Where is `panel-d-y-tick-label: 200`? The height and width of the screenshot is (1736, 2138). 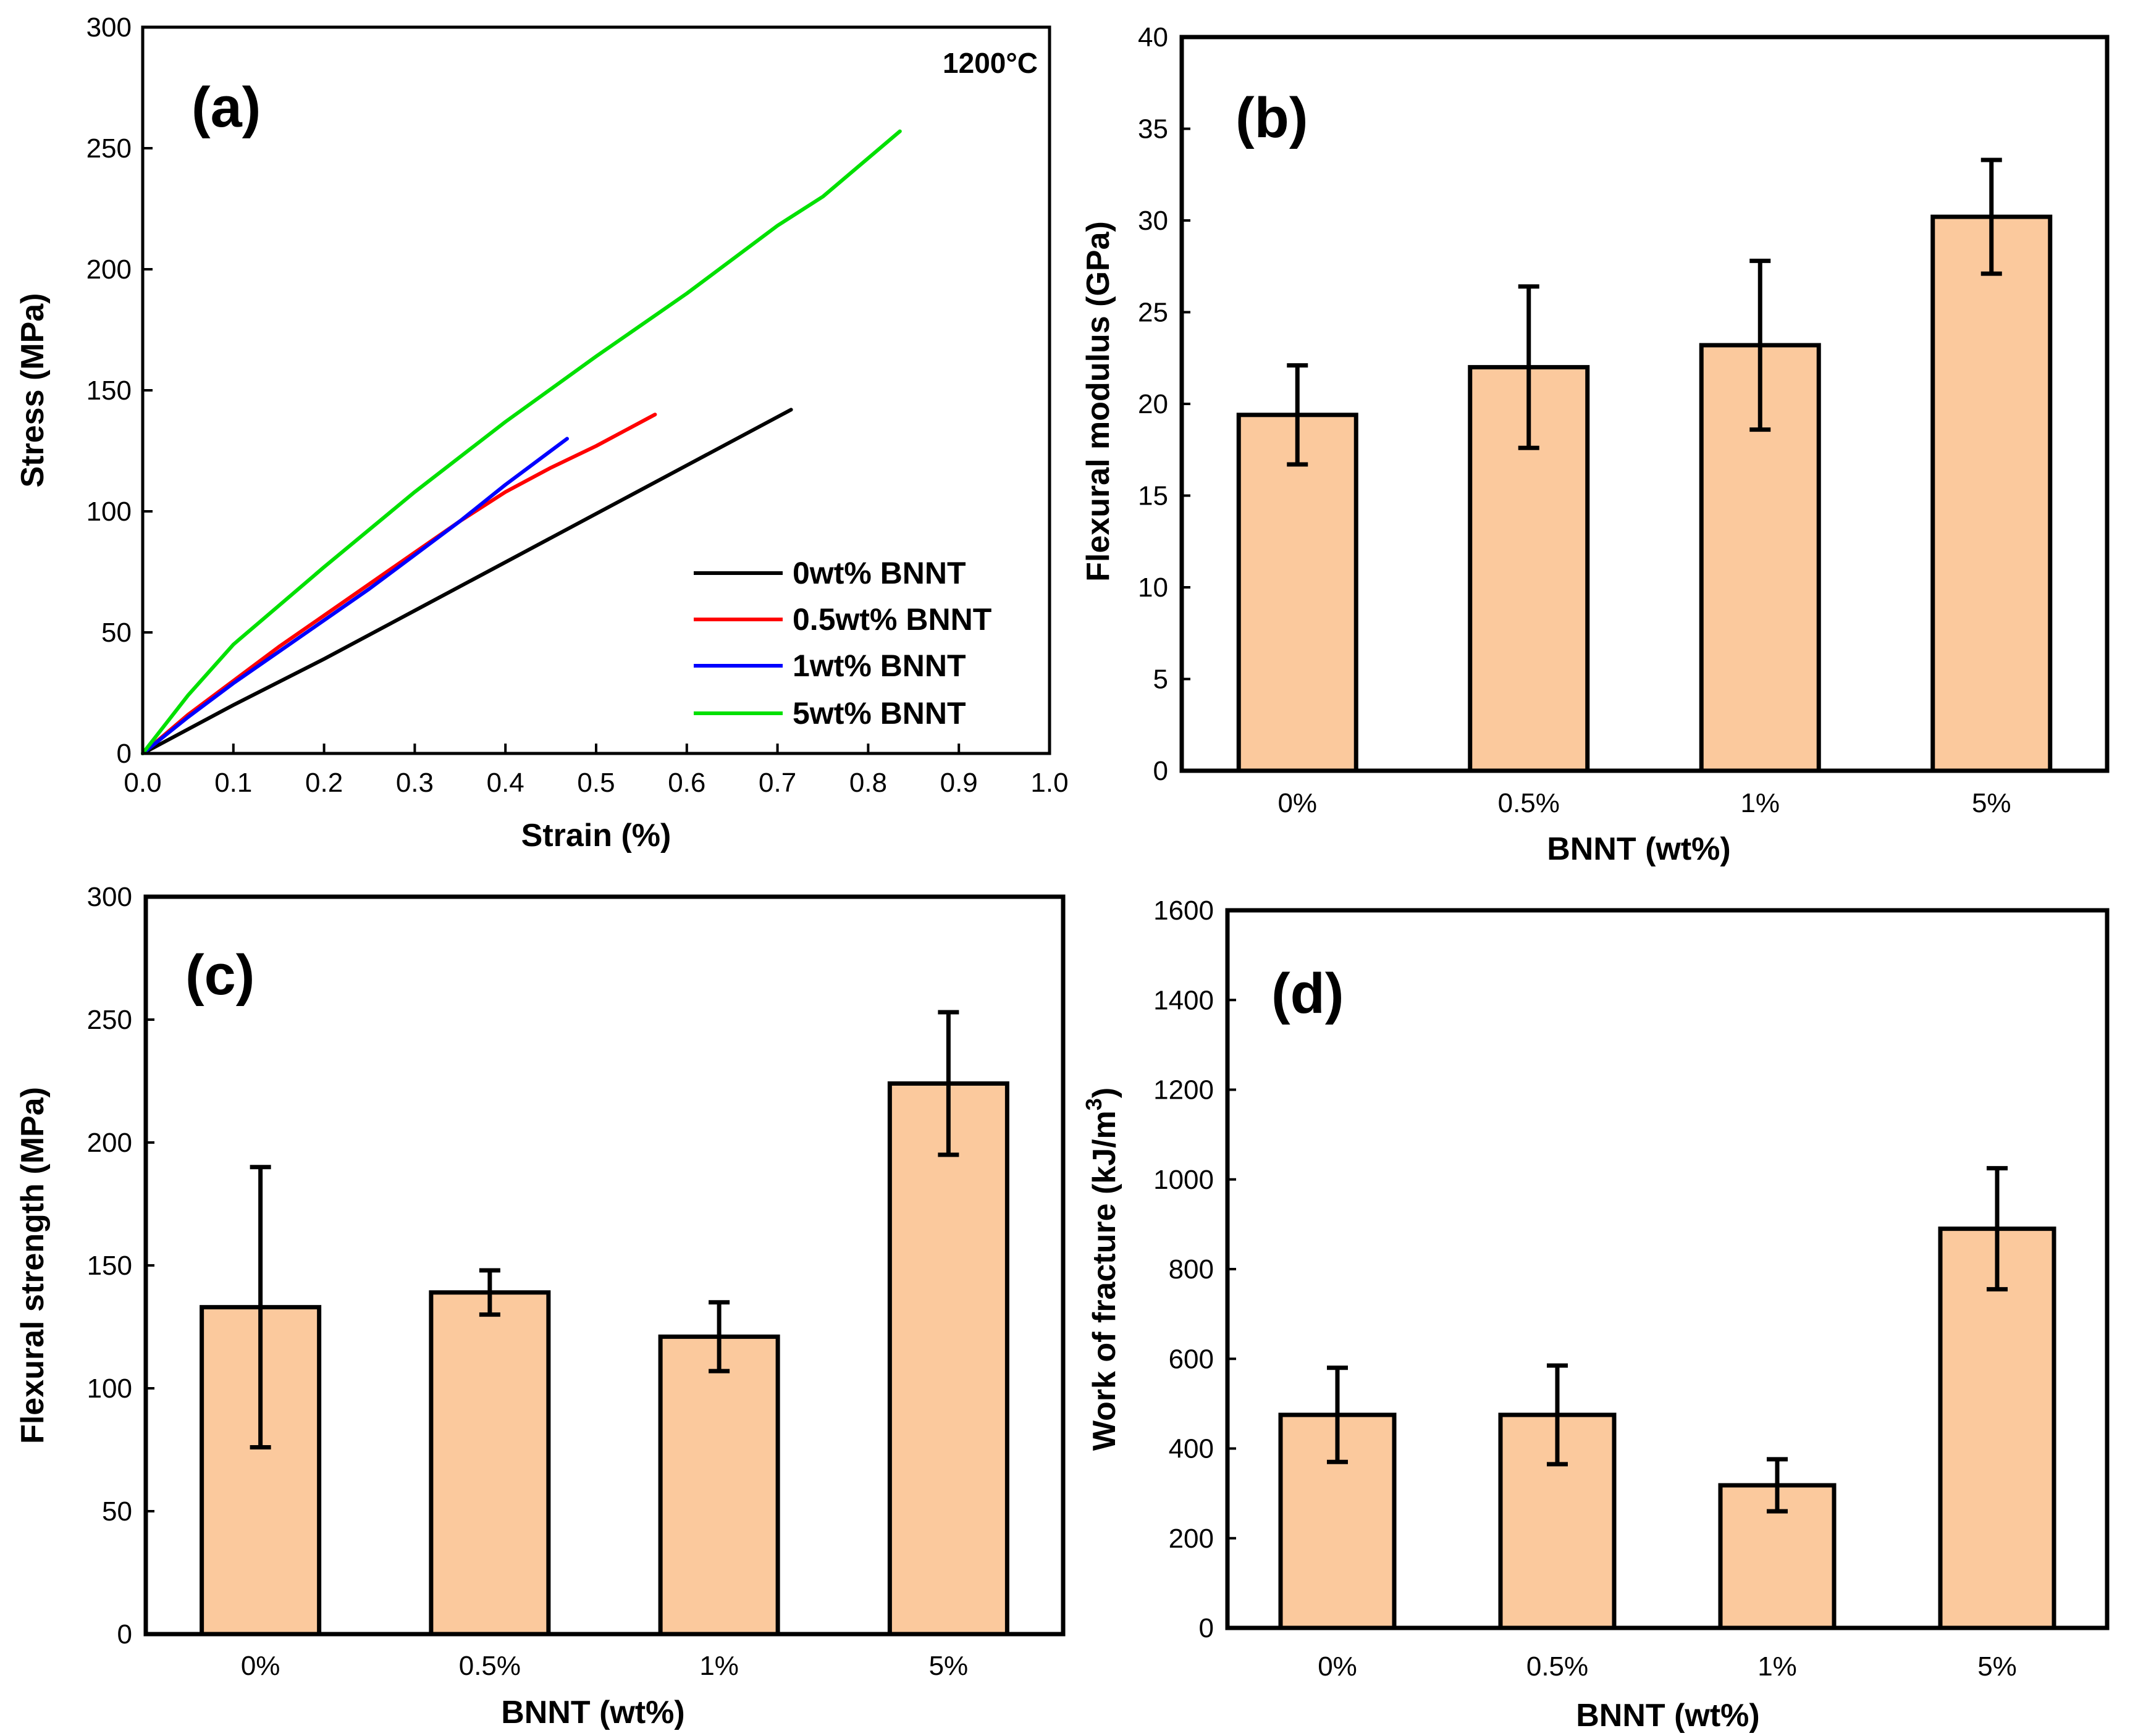 panel-d-y-tick-label: 200 is located at coordinates (1191, 1539).